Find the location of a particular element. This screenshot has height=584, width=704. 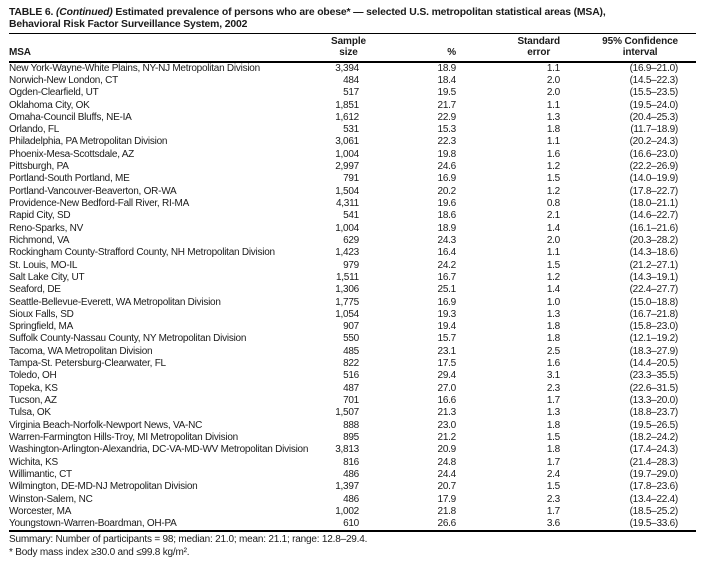

cell-sample-size: 1,054 is located at coordinates (347, 314).